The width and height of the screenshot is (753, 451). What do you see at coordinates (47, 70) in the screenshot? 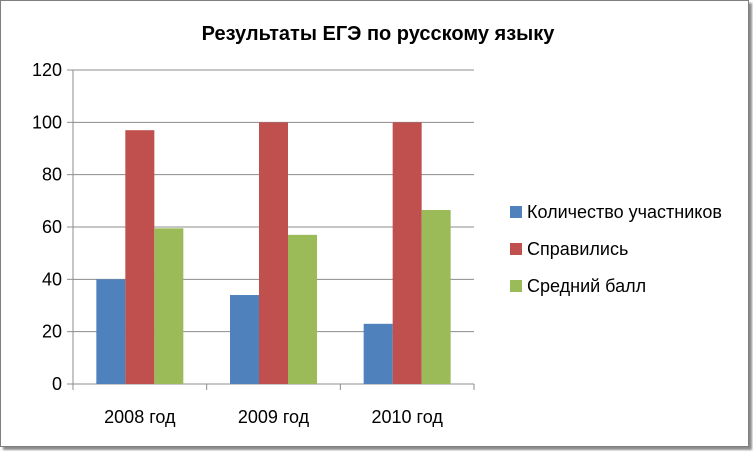
I see `y-tick-label: 120` at bounding box center [47, 70].